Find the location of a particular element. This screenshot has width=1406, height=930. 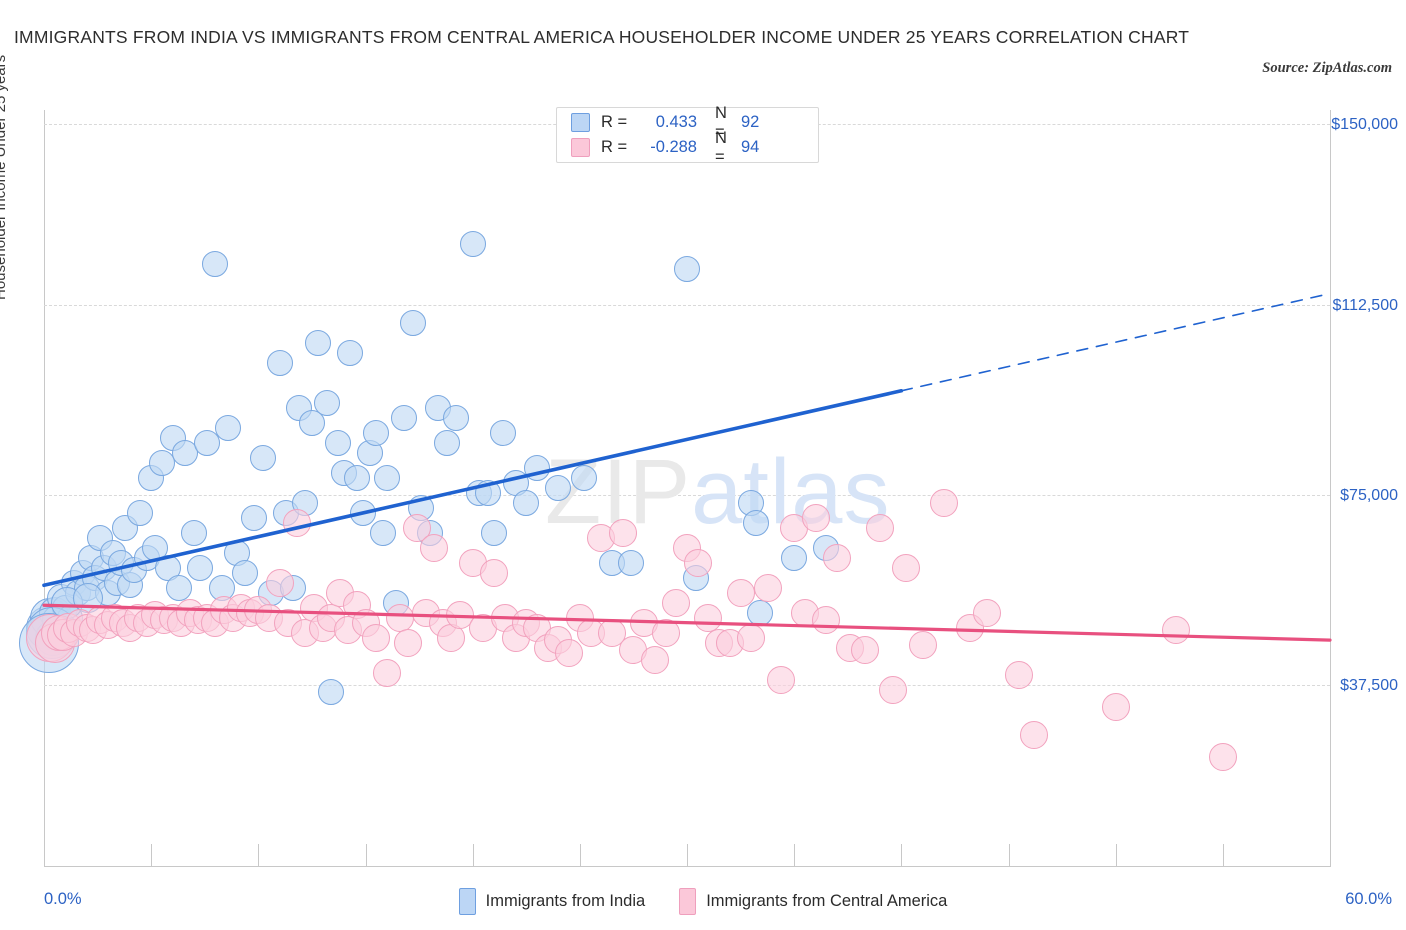

stats-r-value-central-america: -0.288 is located at coordinates (673, 147).